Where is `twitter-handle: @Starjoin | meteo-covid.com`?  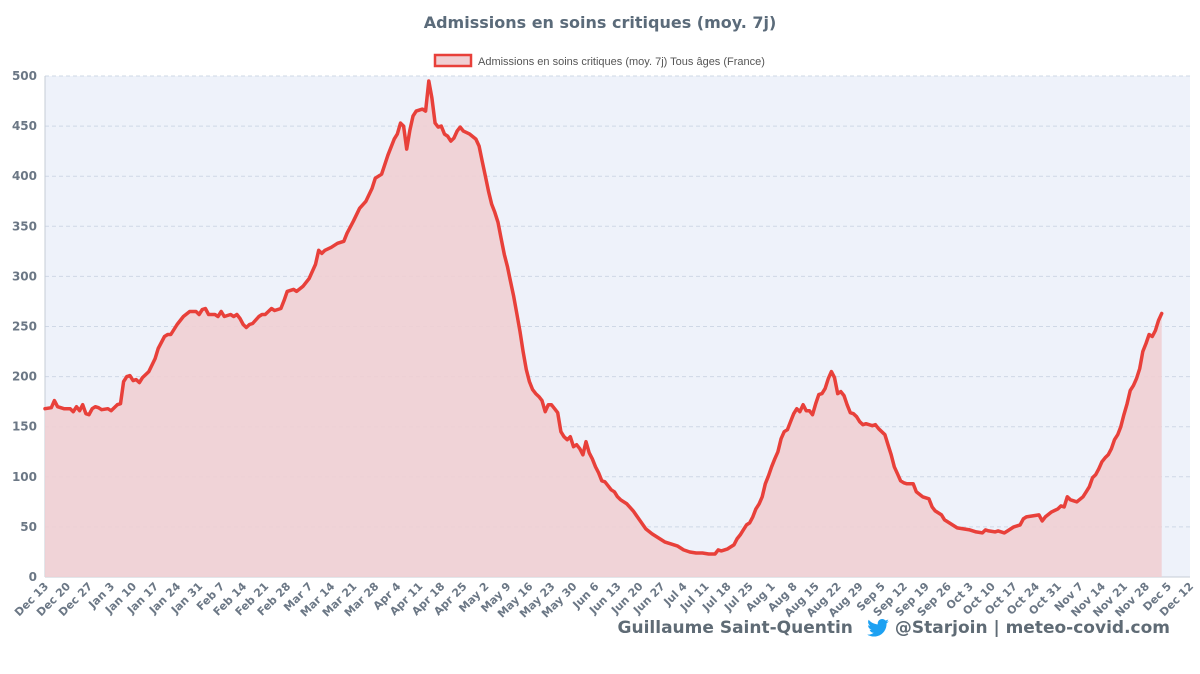
twitter-handle: @Starjoin | meteo-covid.com is located at coordinates (1032, 628).